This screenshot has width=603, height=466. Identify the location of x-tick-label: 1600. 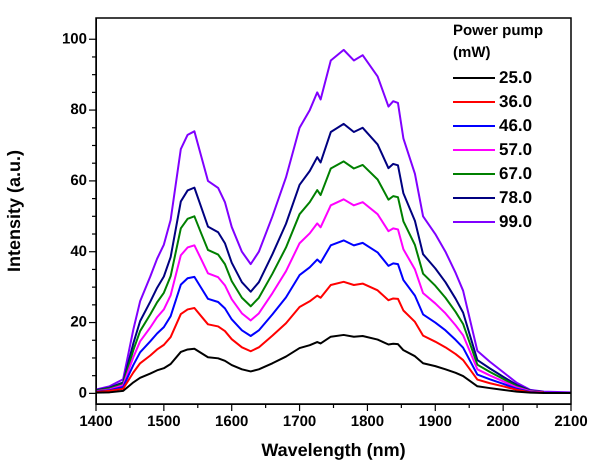
(231, 421).